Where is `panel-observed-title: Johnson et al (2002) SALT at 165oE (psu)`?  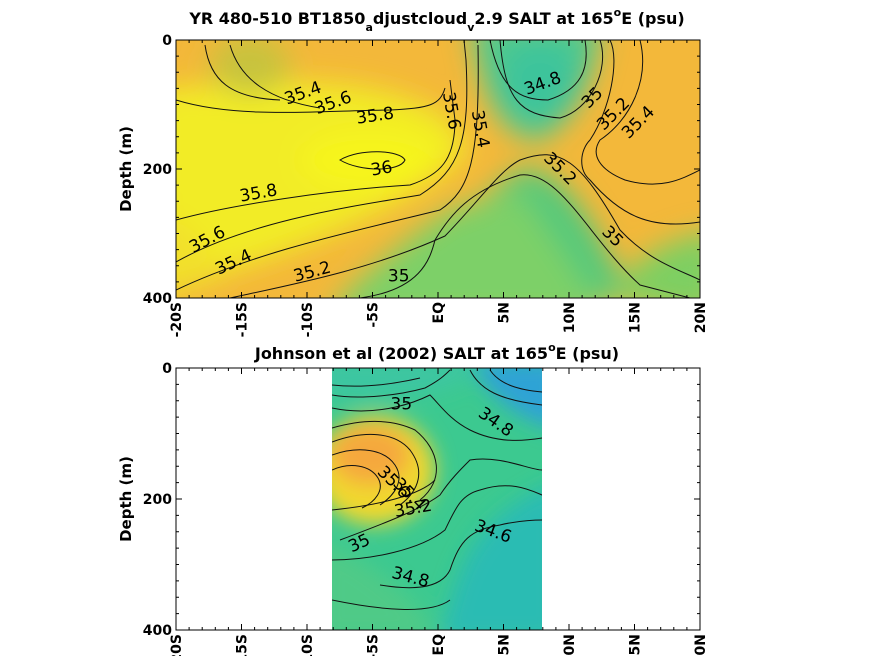
panel-observed-title: Johnson et al (2002) SALT at 165oE (psu) is located at coordinates (436, 352).